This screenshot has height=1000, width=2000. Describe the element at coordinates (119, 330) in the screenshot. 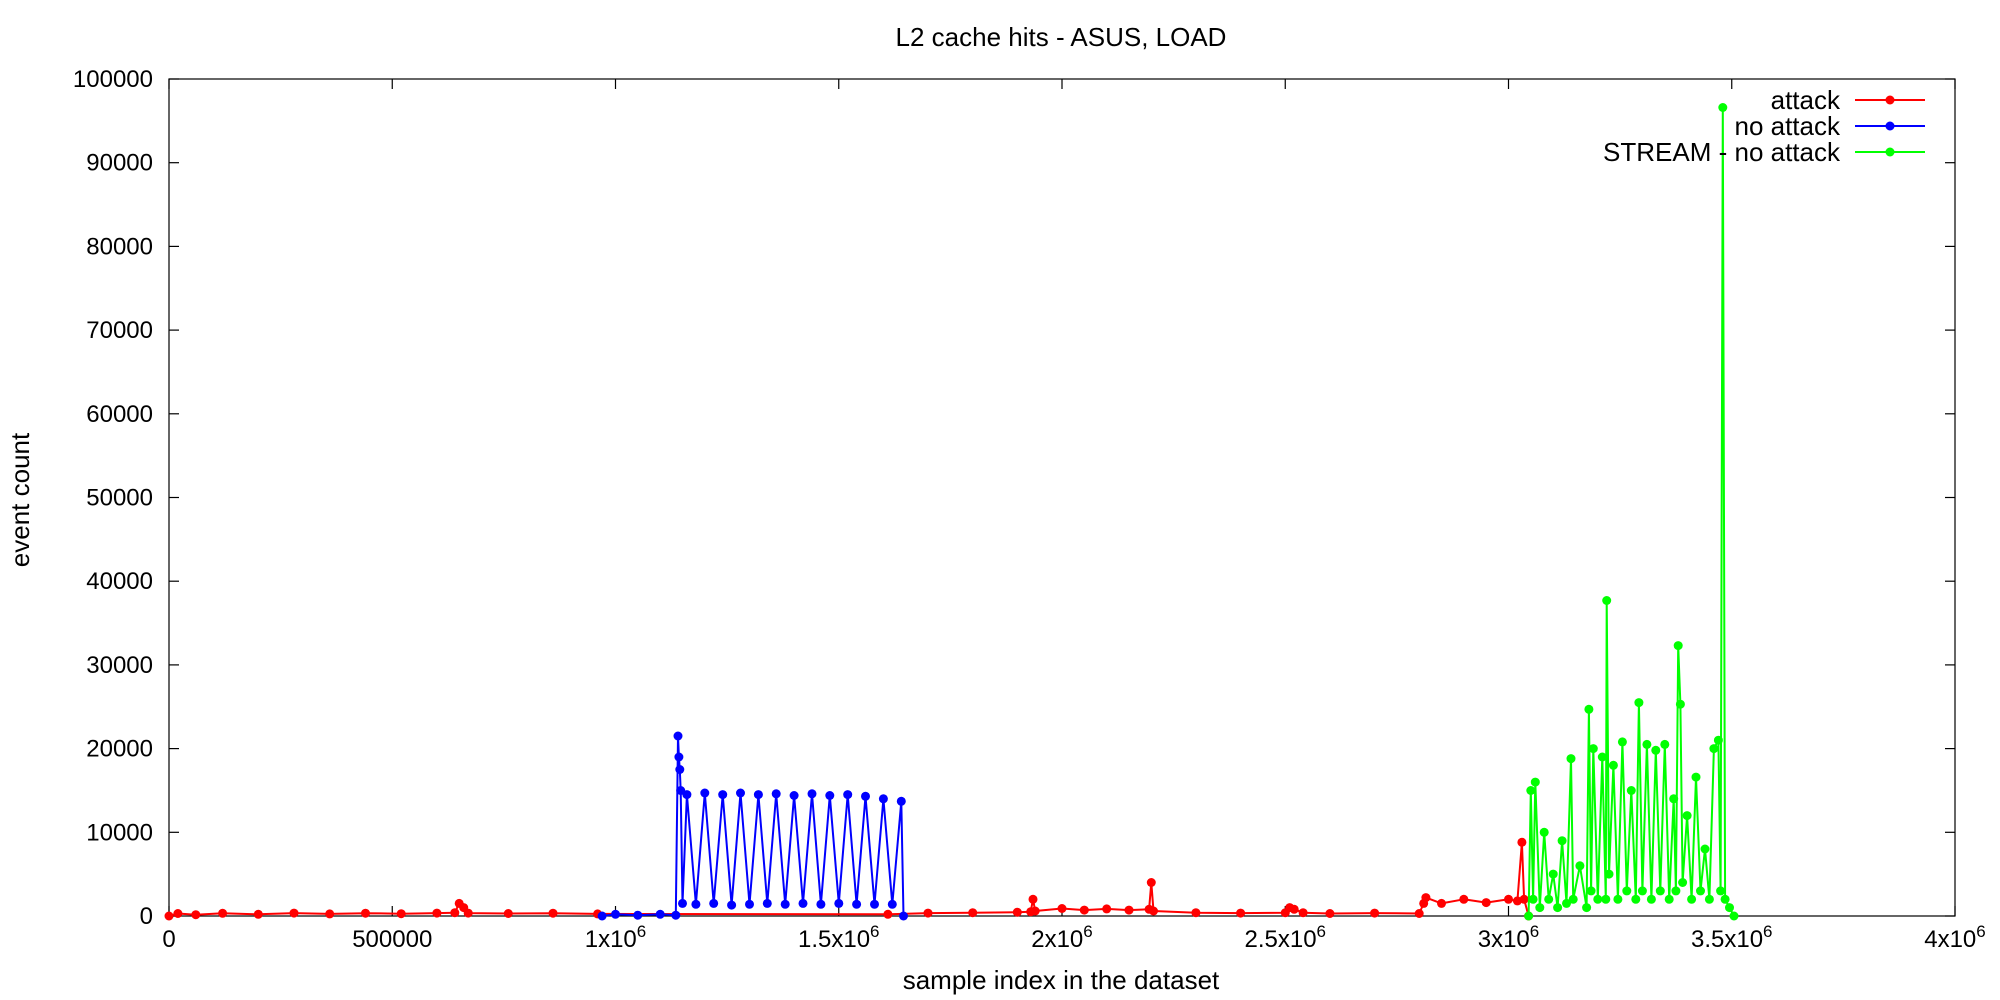

I see `y-tick-label: 70000` at that location.